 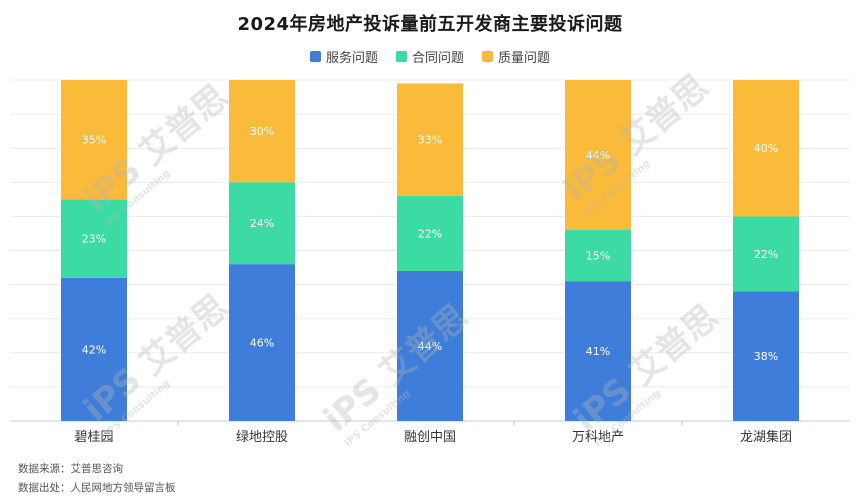 I want to click on data-label: 40%, so click(x=766, y=148).